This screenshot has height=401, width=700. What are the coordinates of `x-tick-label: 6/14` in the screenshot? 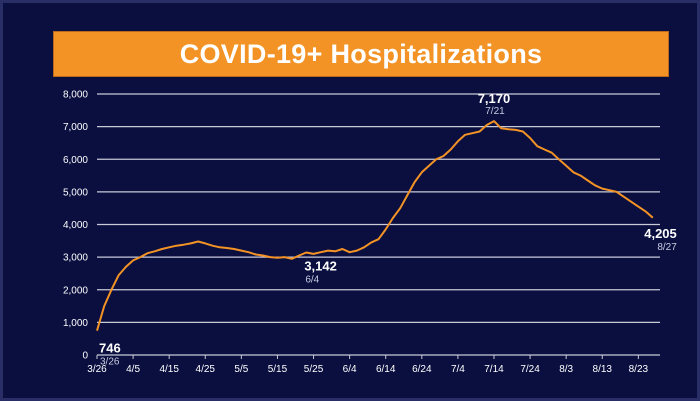 It's located at (386, 369).